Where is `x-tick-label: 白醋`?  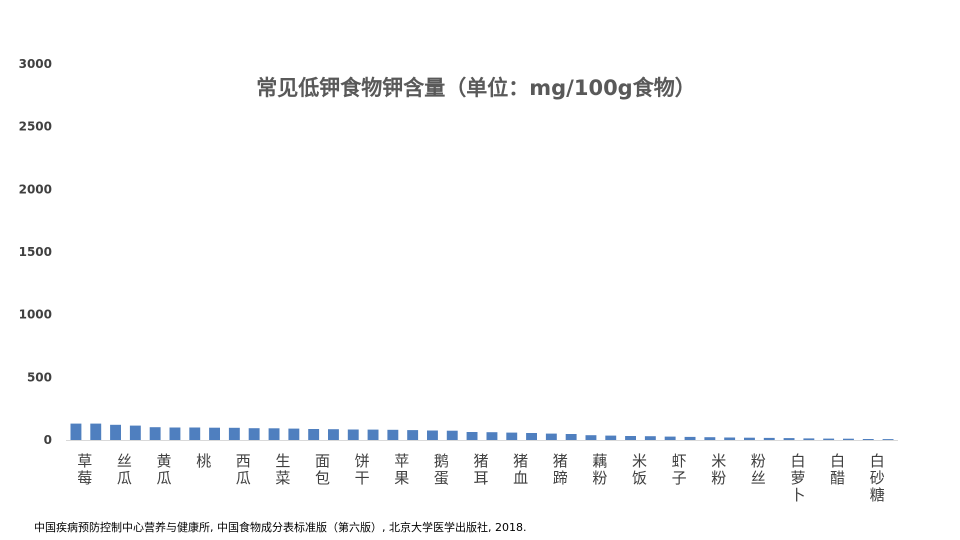
x-tick-label: 白醋 is located at coordinates (837, 469).